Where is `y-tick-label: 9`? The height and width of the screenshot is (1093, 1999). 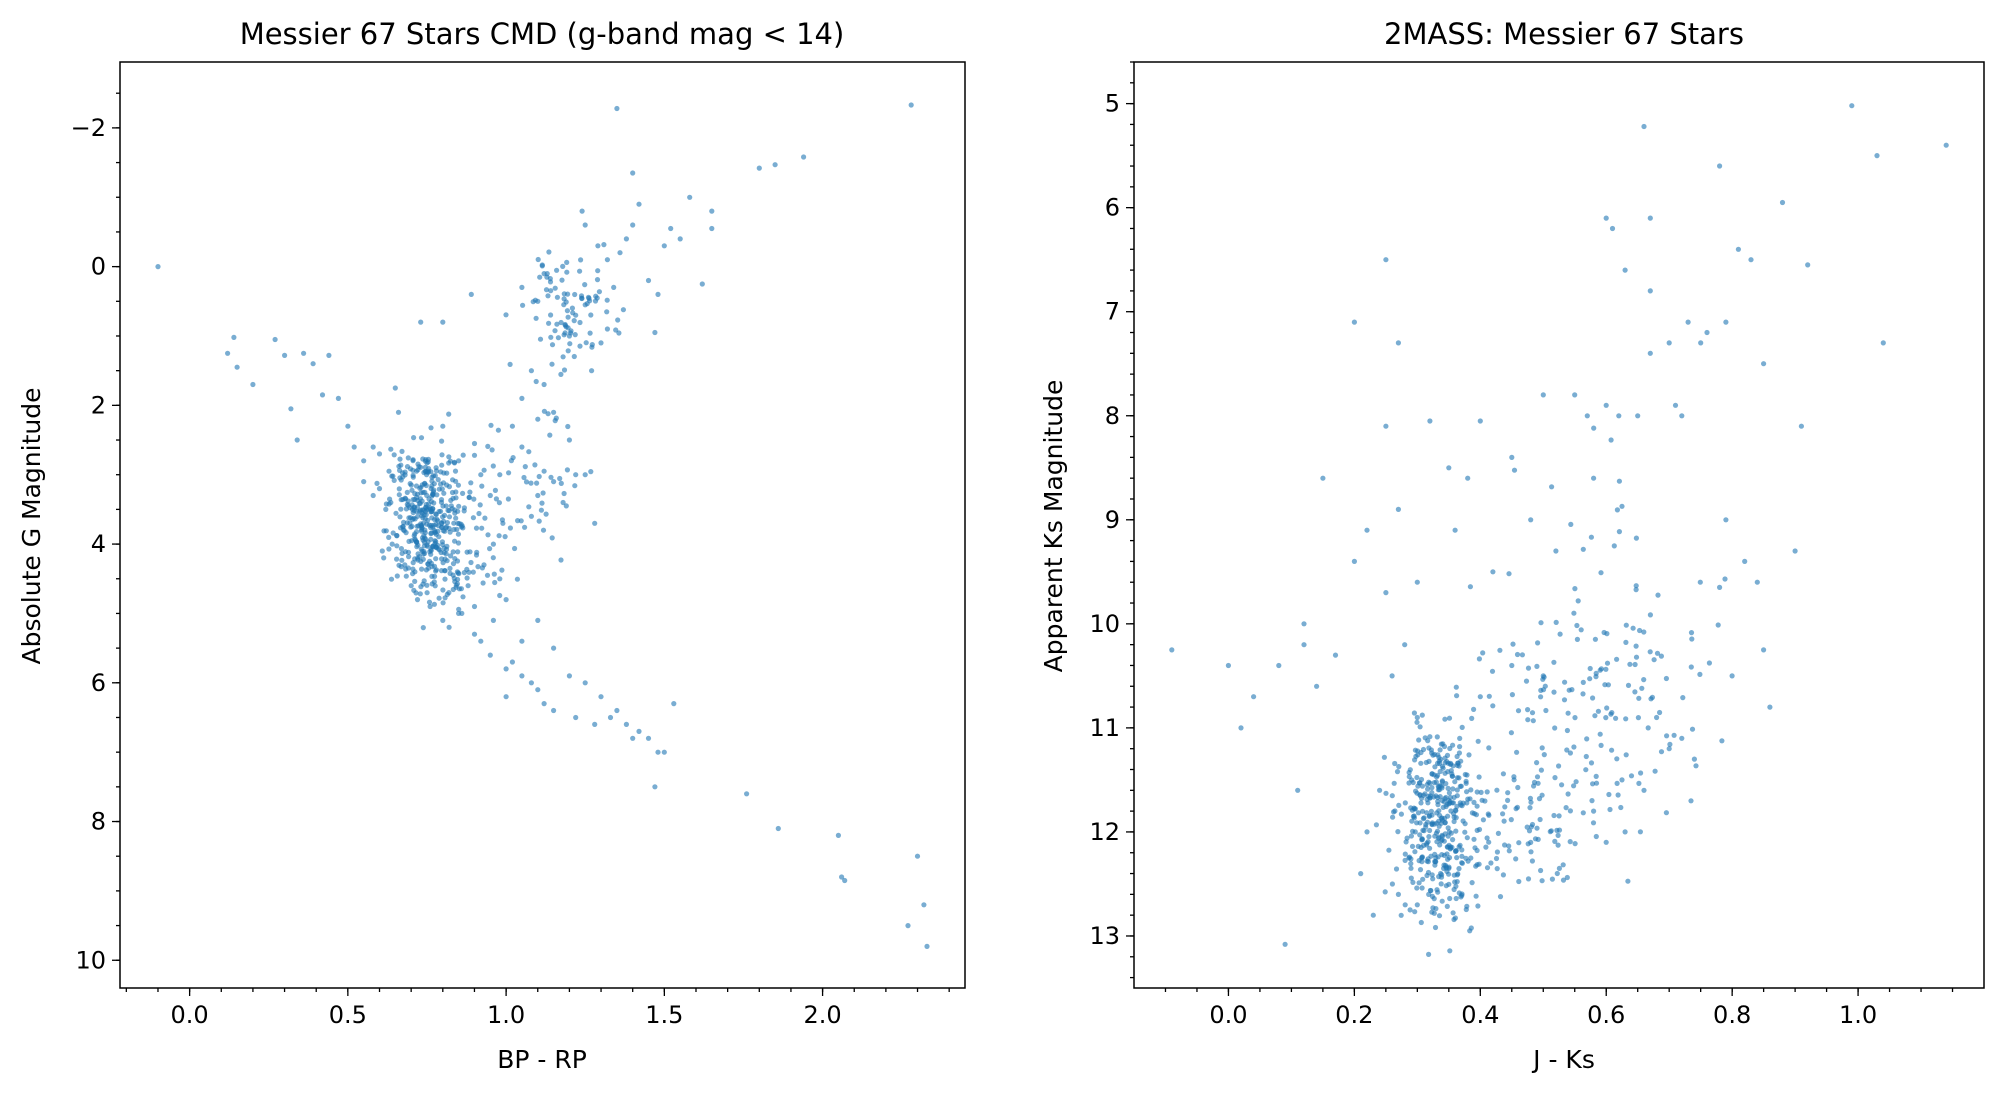 y-tick-label: 9 is located at coordinates (1112, 520).